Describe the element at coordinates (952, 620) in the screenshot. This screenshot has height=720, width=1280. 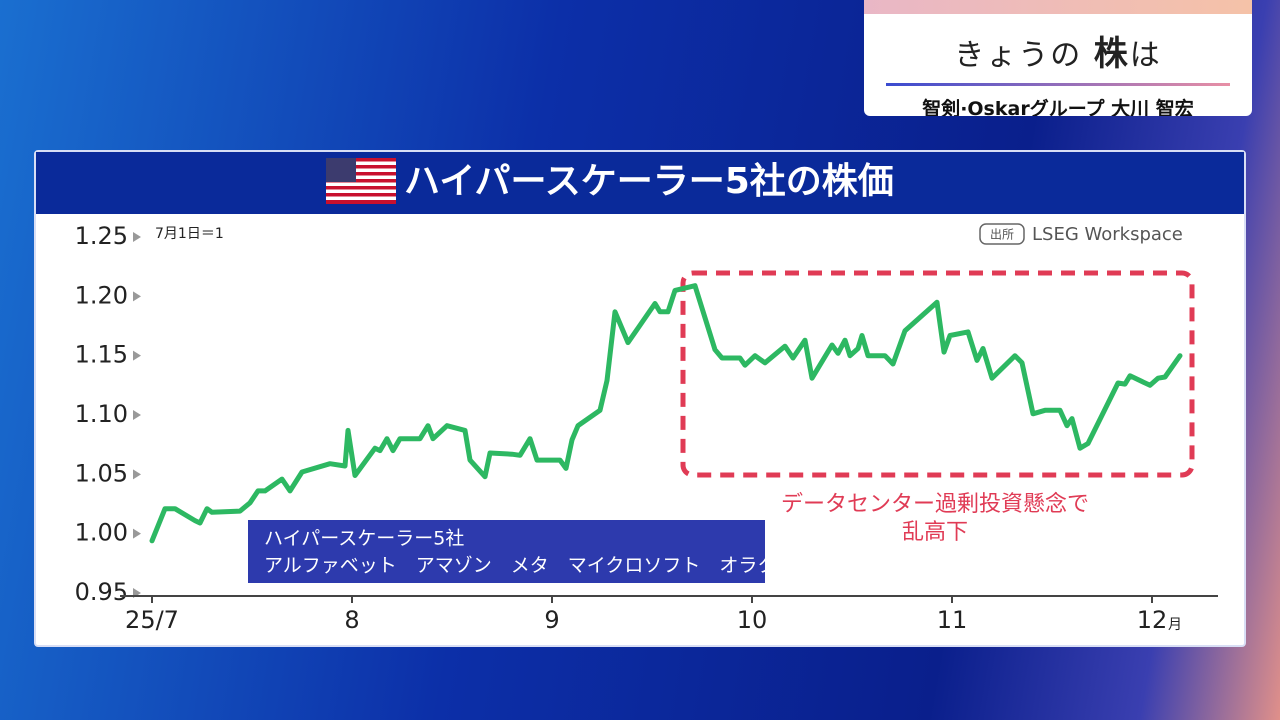
I see `x-tick-label: 11` at that location.